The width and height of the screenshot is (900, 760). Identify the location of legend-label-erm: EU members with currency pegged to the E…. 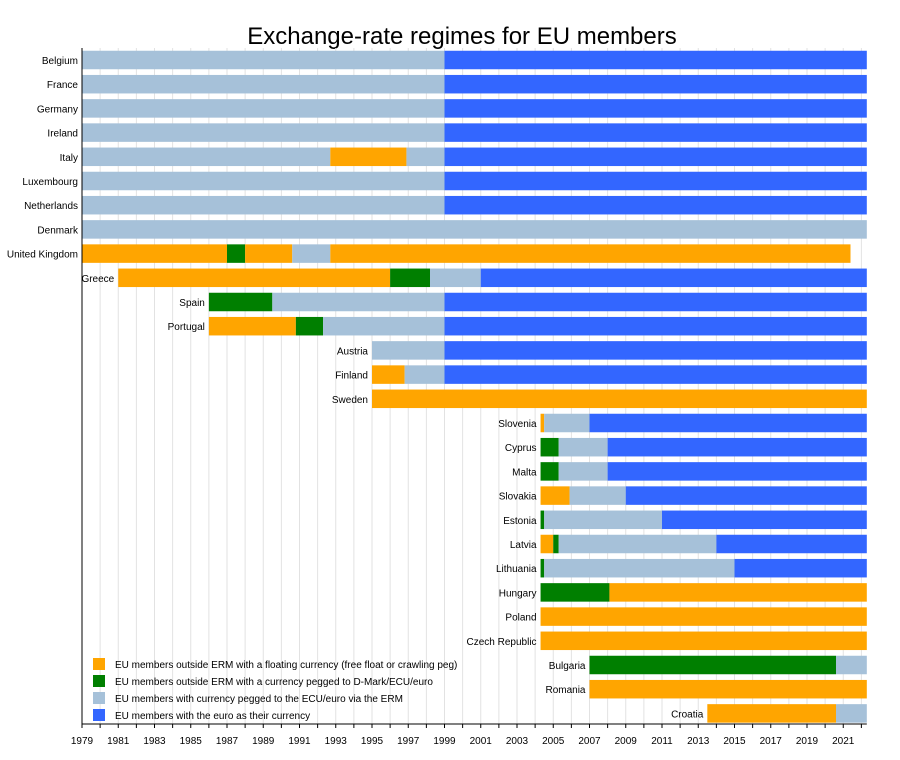
(259, 699).